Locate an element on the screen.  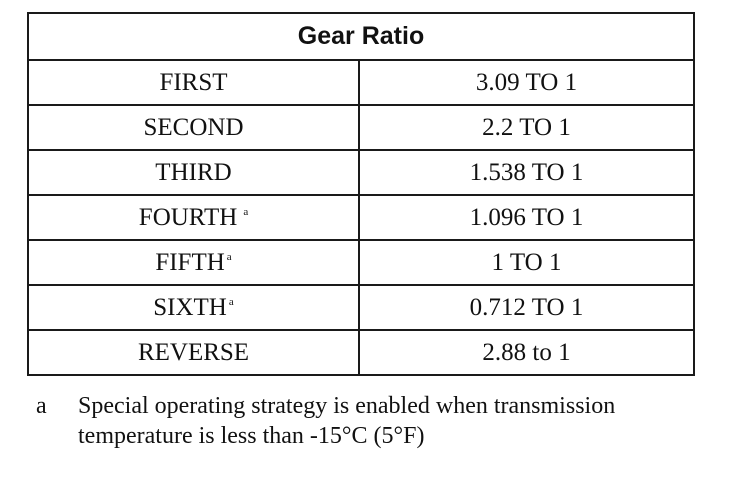
table-header: Gear Ratio is located at coordinates (361, 36).